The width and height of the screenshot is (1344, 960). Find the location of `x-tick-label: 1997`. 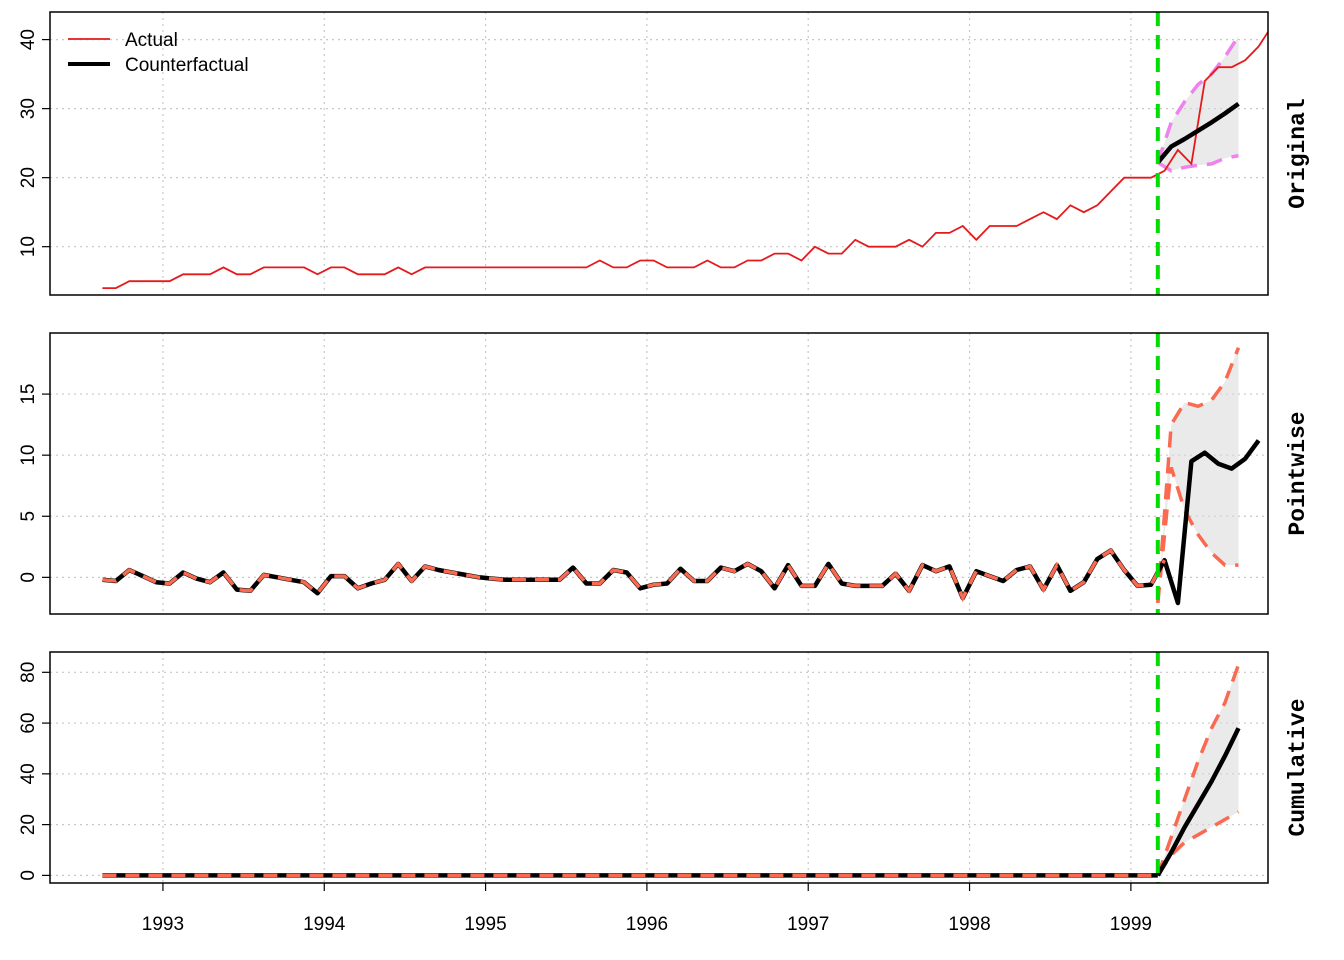

x-tick-label: 1997 is located at coordinates (808, 924).